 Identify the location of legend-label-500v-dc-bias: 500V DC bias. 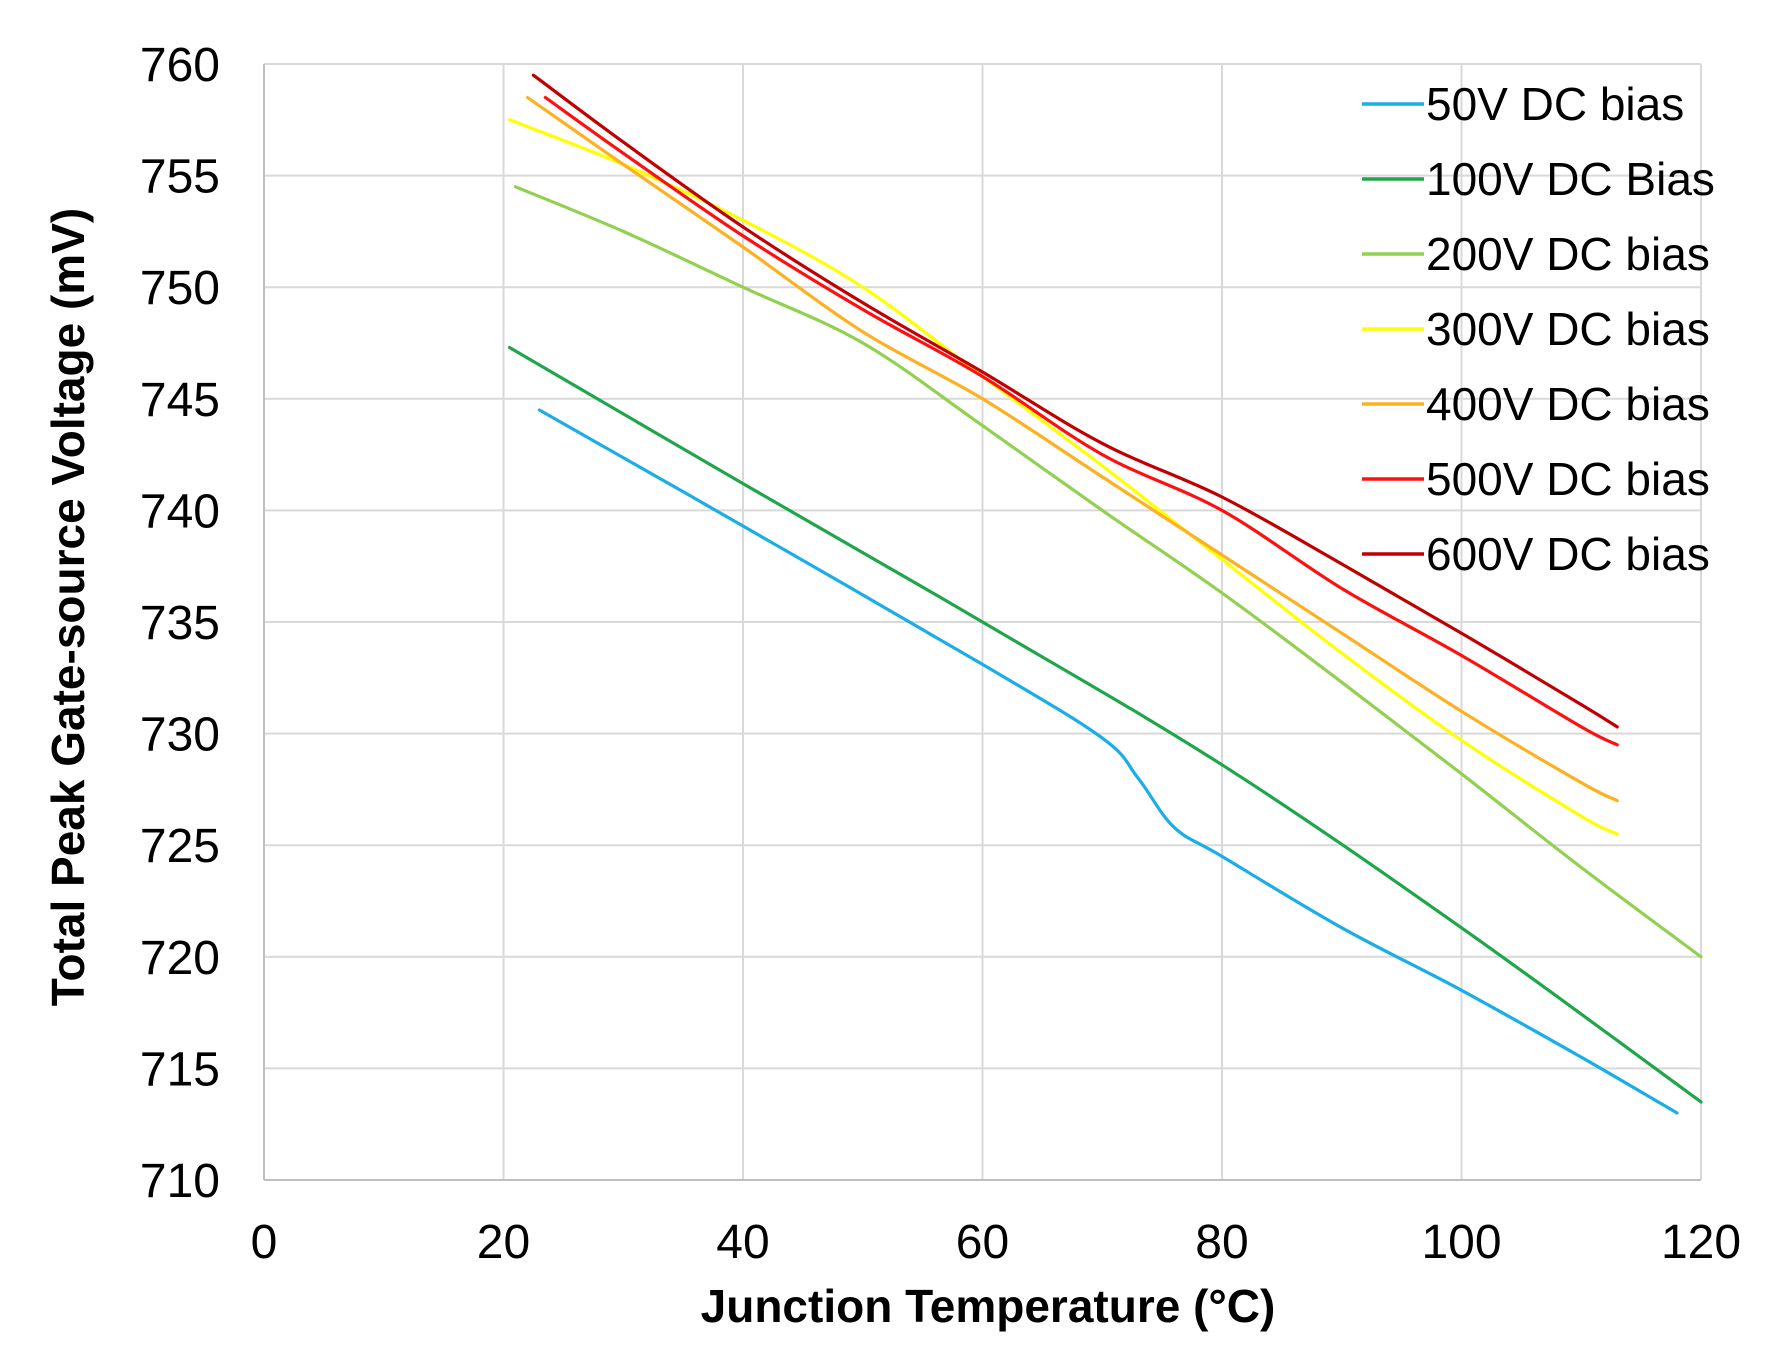
(1568, 479).